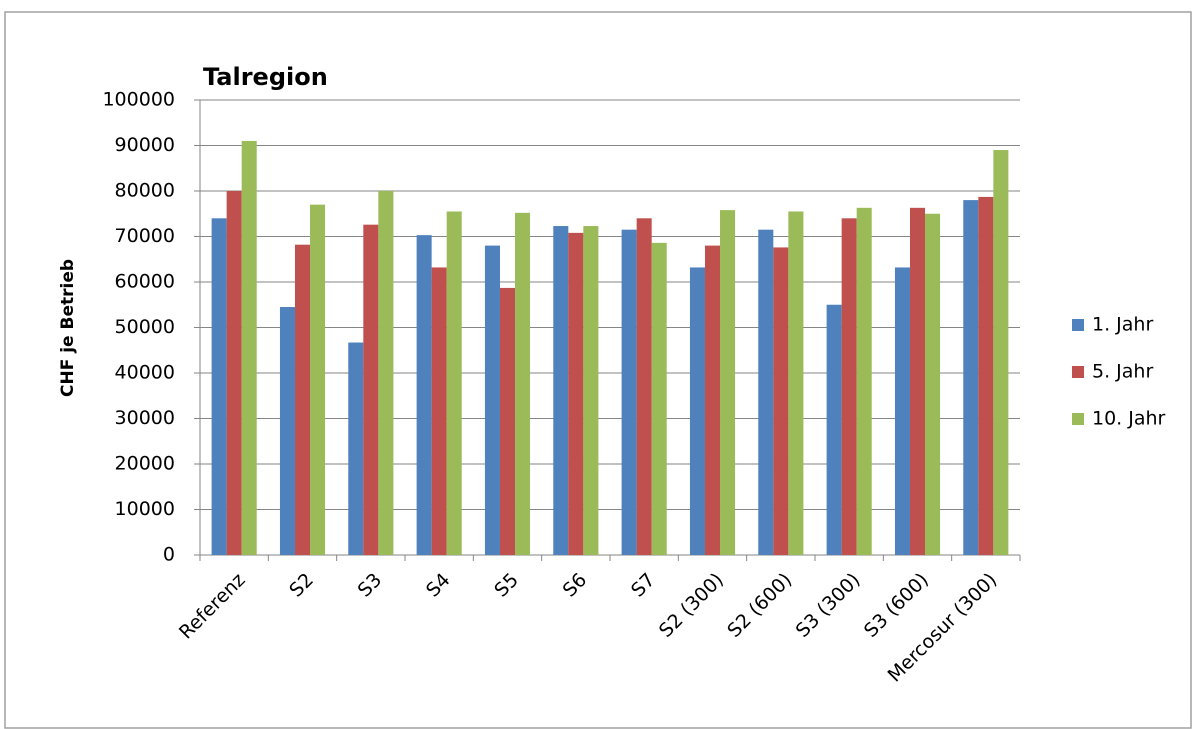 The width and height of the screenshot is (1195, 729). Describe the element at coordinates (169, 555) in the screenshot. I see `y-tick-label: 0` at that location.